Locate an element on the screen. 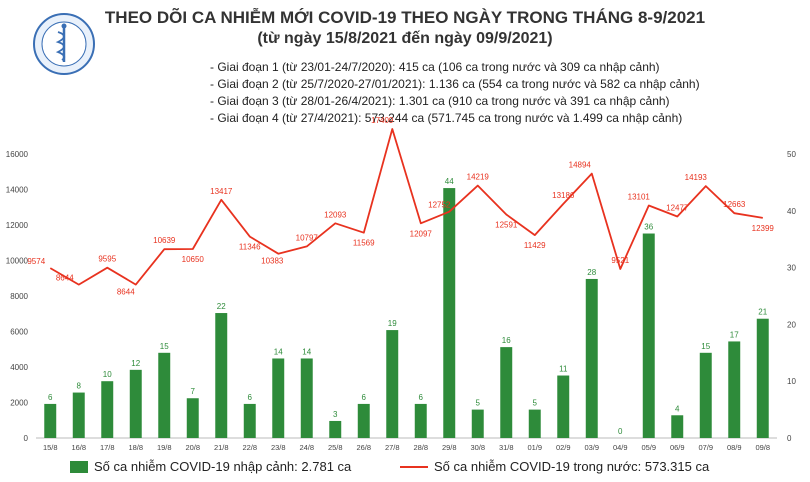 This screenshot has height=482, width=810. x-axis-tick-label: 28/8 is located at coordinates (420, 447).